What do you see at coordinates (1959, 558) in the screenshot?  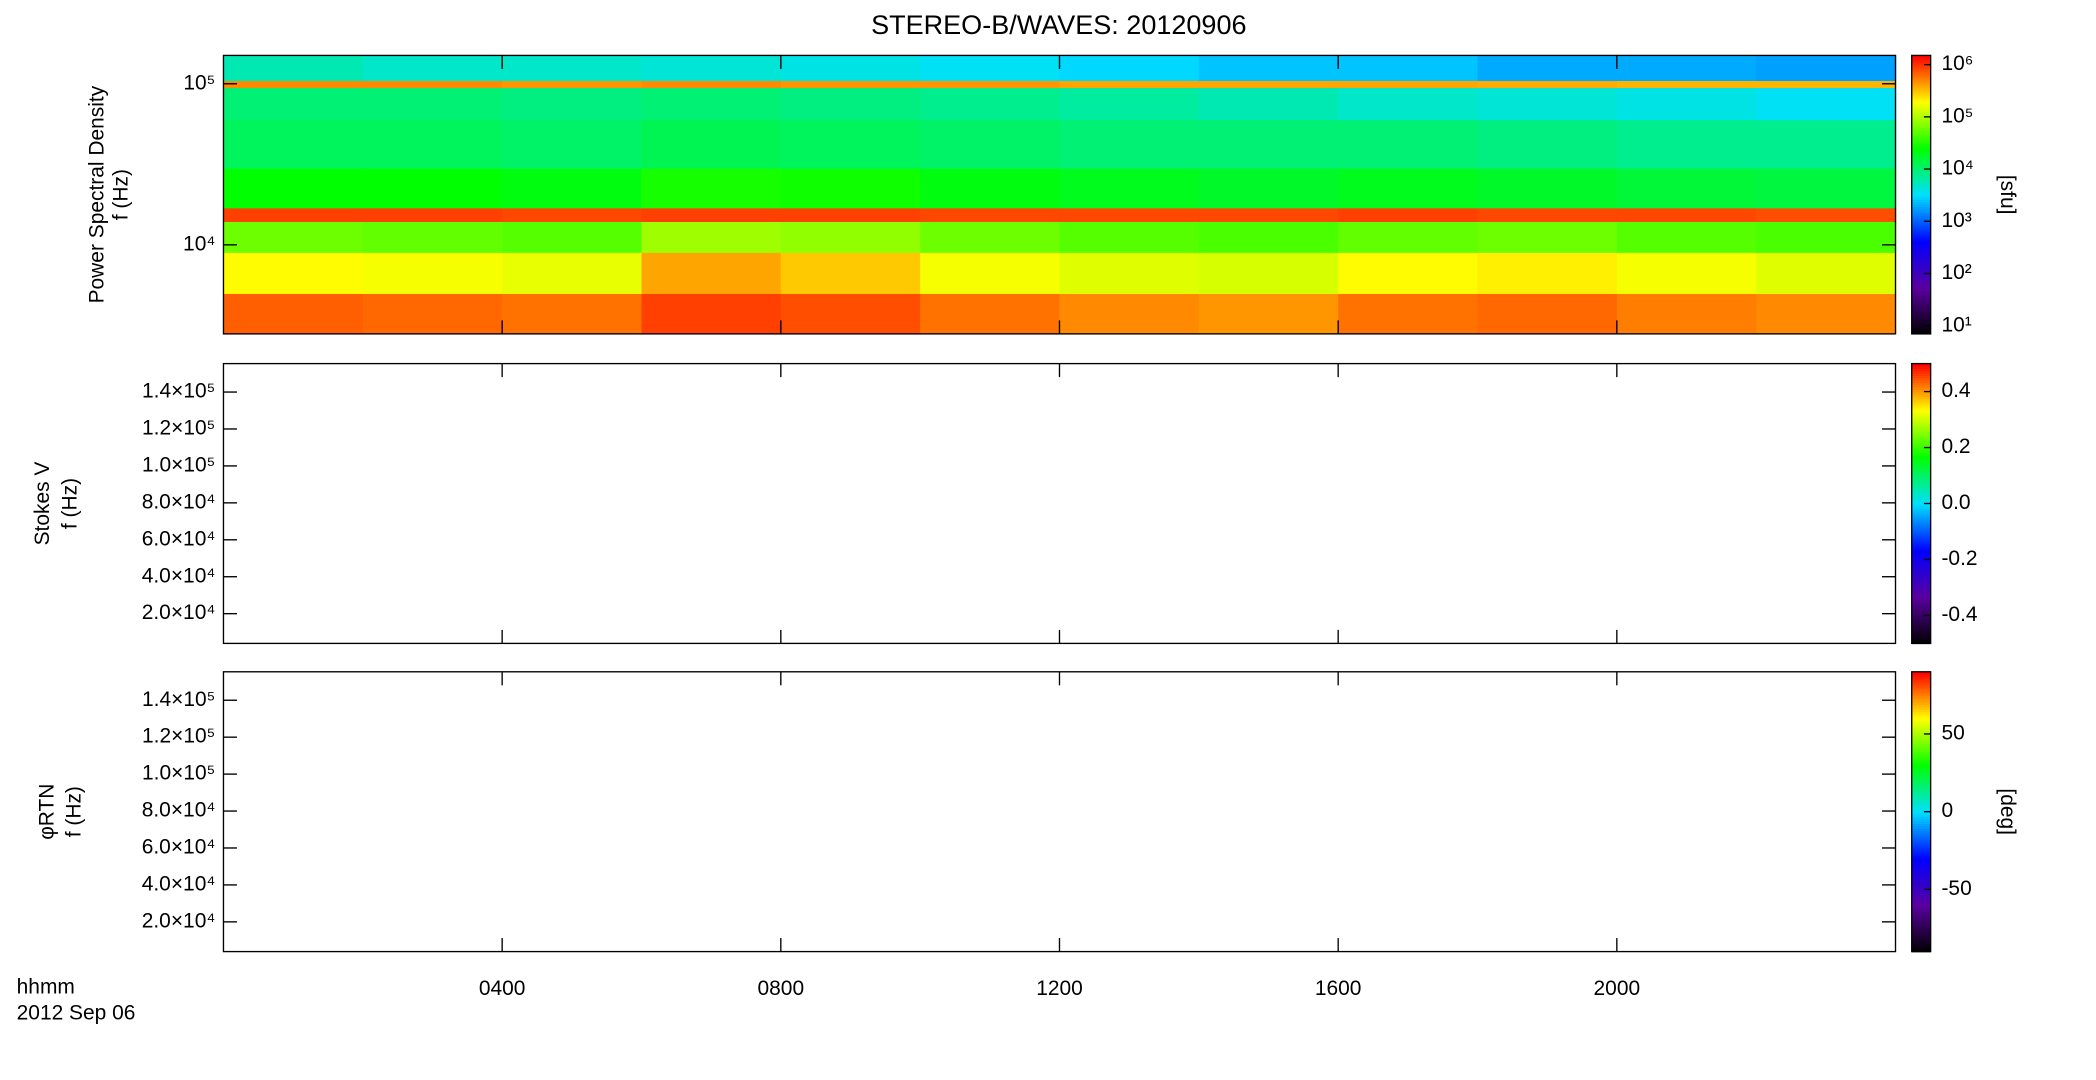 I see `colorbar-tick-label: -0.2` at bounding box center [1959, 558].